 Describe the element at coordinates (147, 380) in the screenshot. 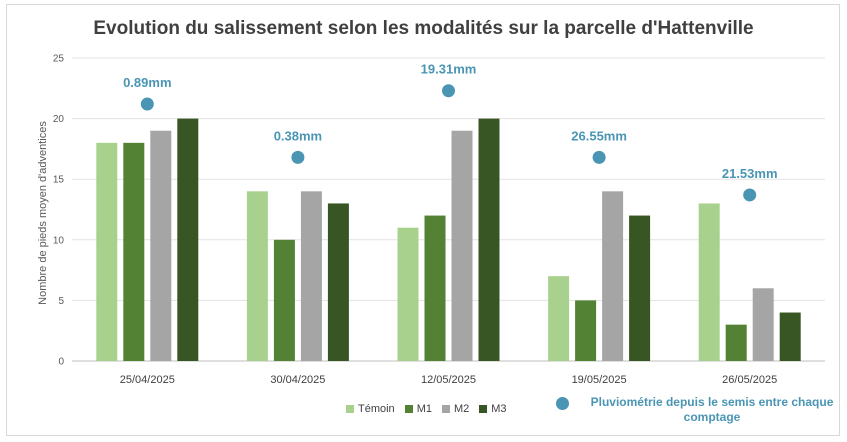

I see `x-tick-label-0: 25/04/2025` at that location.